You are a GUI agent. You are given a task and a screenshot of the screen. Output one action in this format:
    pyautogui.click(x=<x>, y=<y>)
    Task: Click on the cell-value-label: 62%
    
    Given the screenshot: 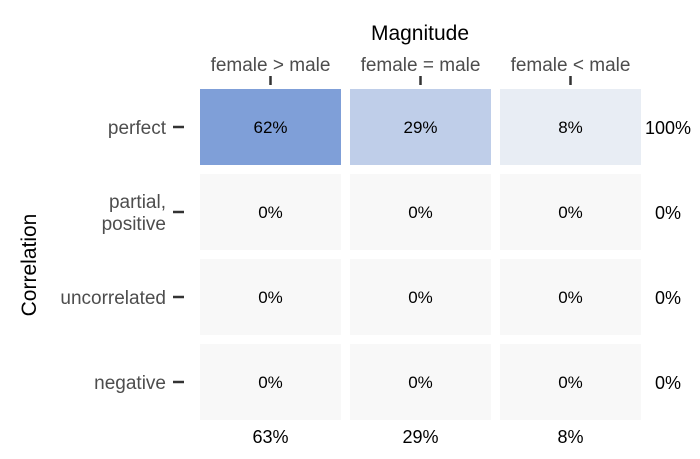 What is the action you would take?
    pyautogui.click(x=270, y=127)
    